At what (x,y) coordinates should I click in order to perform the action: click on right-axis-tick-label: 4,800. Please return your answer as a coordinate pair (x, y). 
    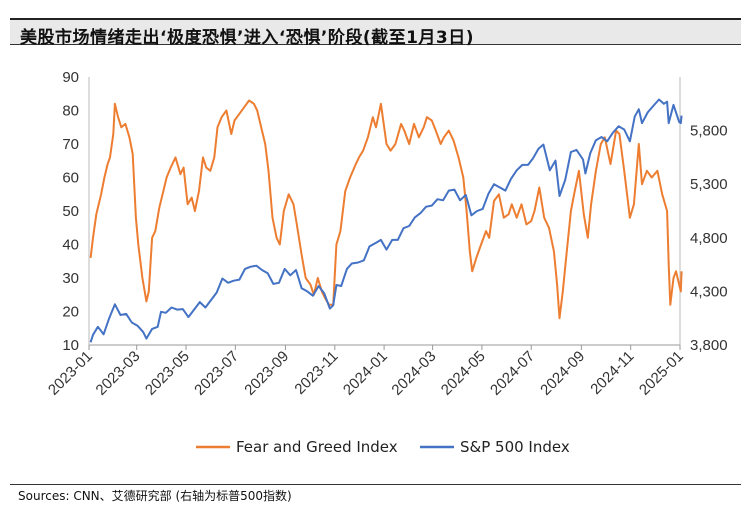
    Looking at the image, I should click on (709, 238).